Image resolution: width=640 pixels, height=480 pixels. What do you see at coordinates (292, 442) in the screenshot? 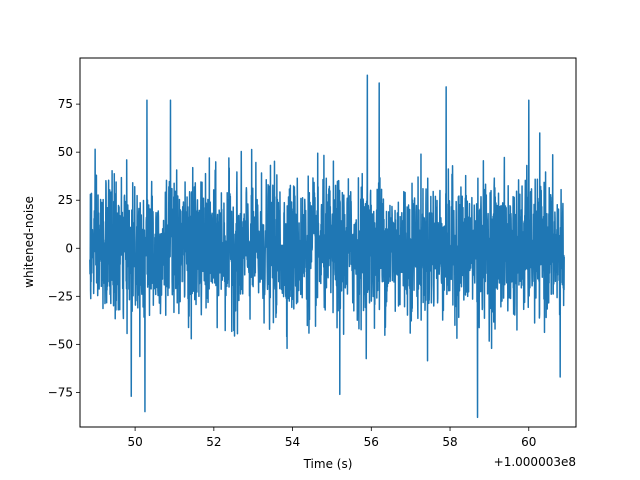
I see `x-tick-label: 54` at bounding box center [292, 442].